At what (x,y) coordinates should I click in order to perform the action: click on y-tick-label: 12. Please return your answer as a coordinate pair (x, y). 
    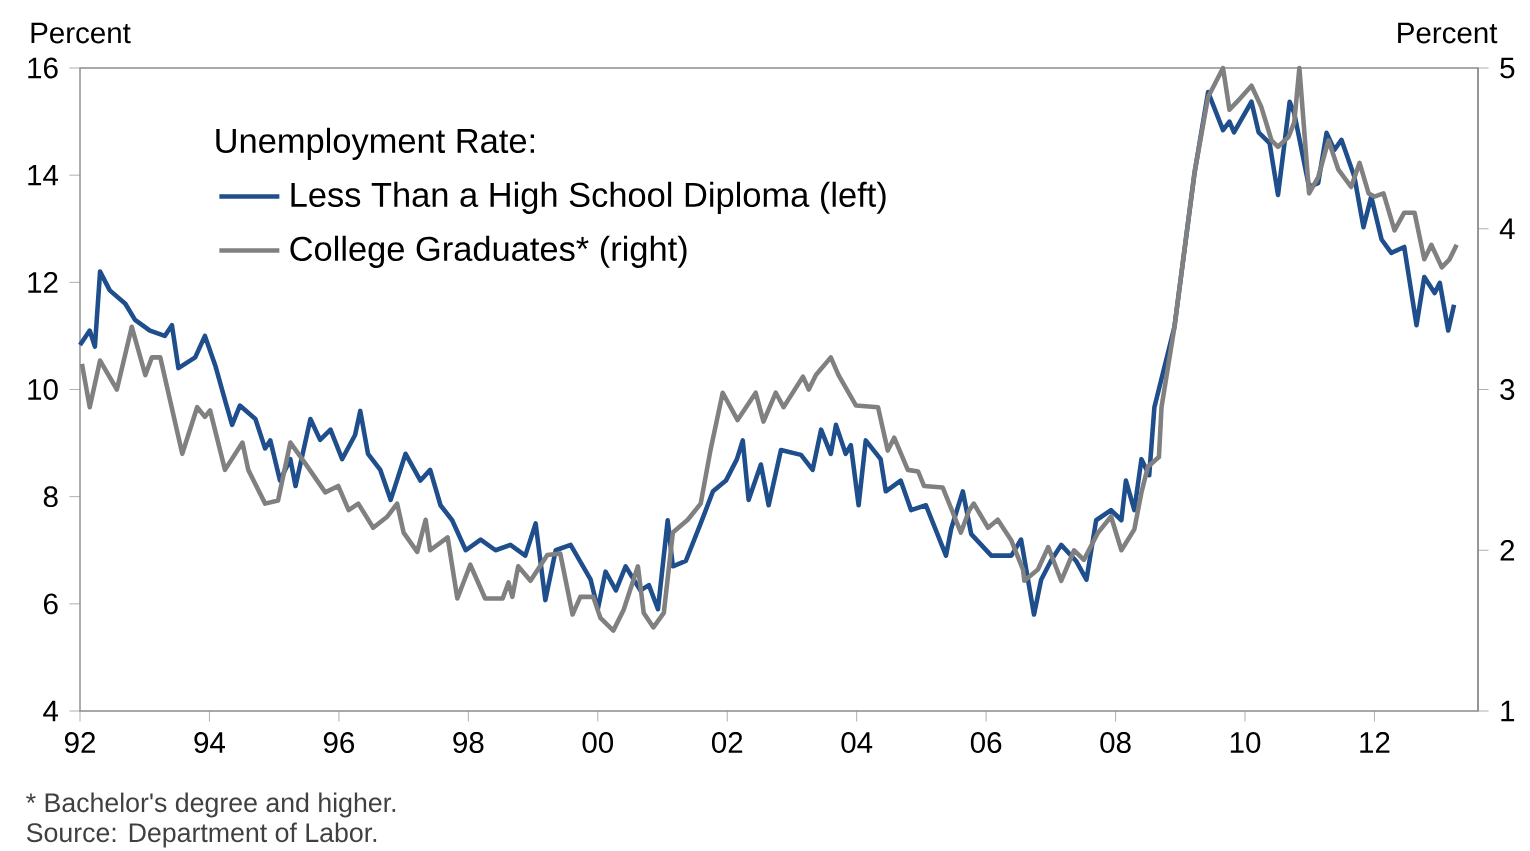
    Looking at the image, I should click on (43, 282).